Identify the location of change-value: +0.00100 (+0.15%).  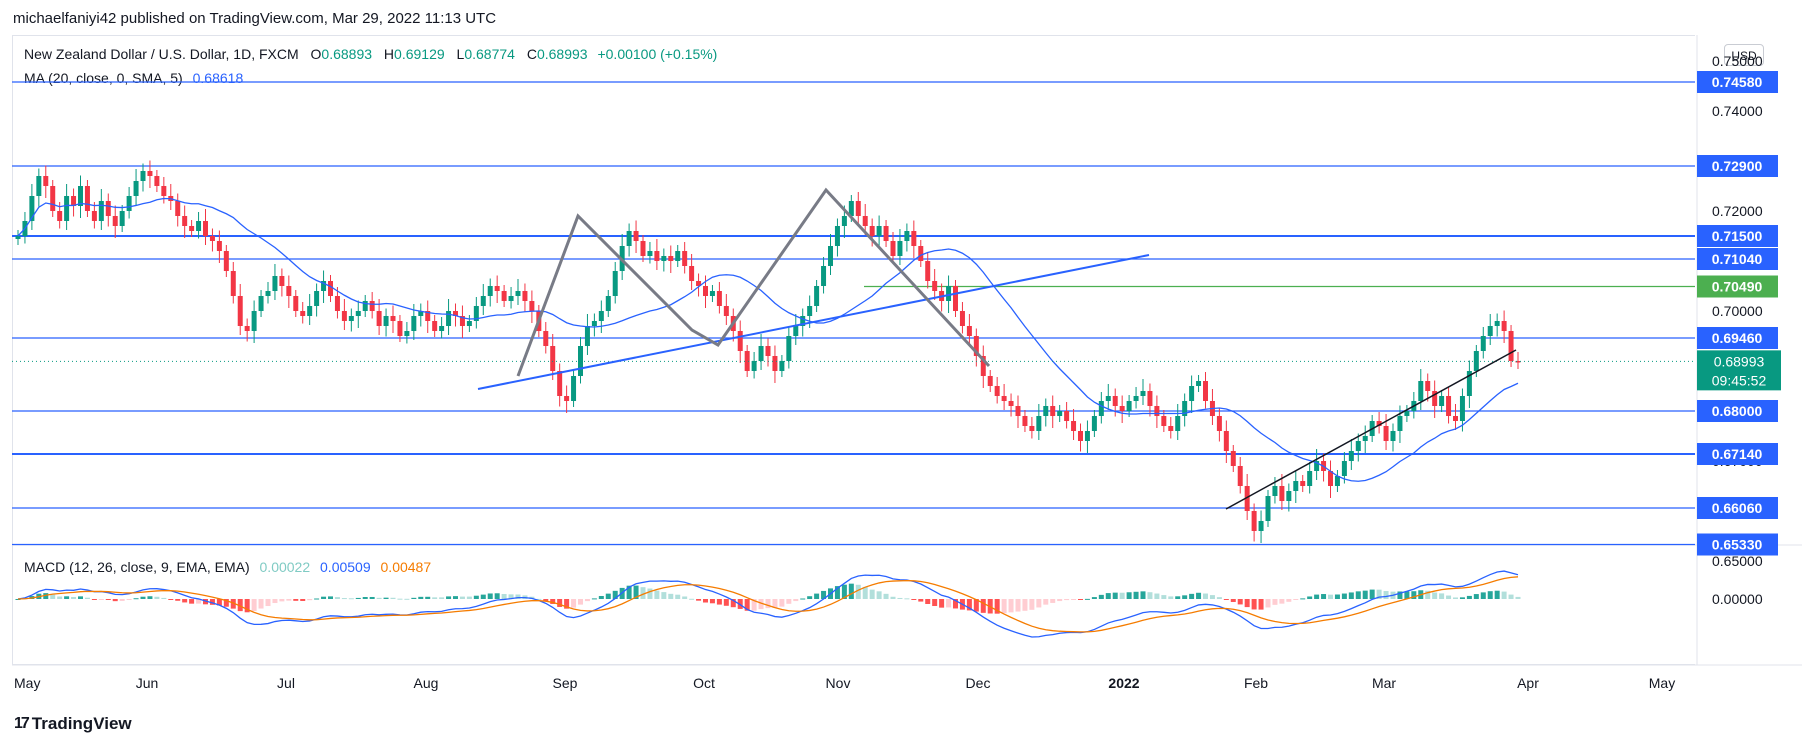
(657, 54).